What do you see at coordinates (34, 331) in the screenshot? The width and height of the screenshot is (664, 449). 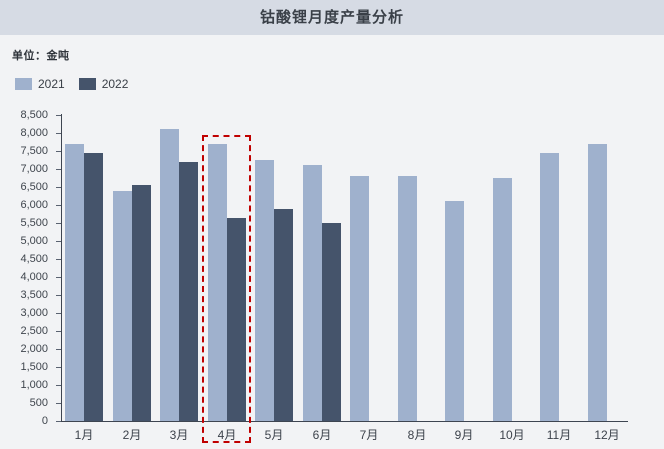 I see `y-axis-tick-label: 2,500` at bounding box center [34, 331].